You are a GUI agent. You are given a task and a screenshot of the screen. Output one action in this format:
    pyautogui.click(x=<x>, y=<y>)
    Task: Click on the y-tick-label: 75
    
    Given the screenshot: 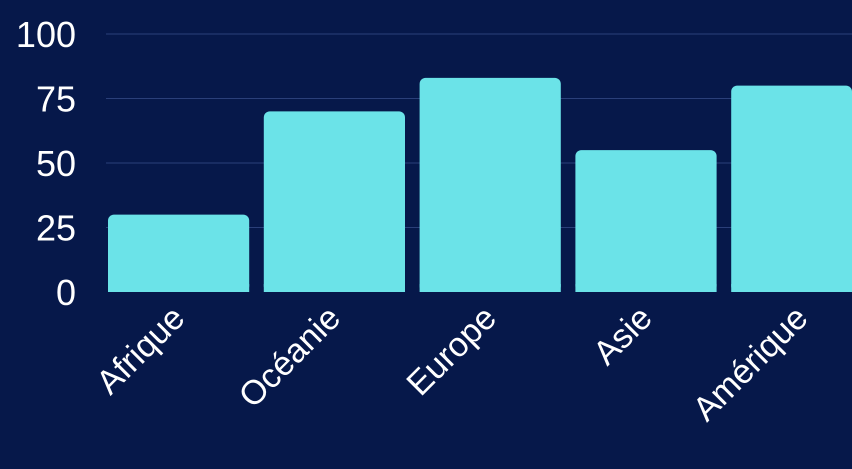 What is the action you would take?
    pyautogui.click(x=56, y=99)
    